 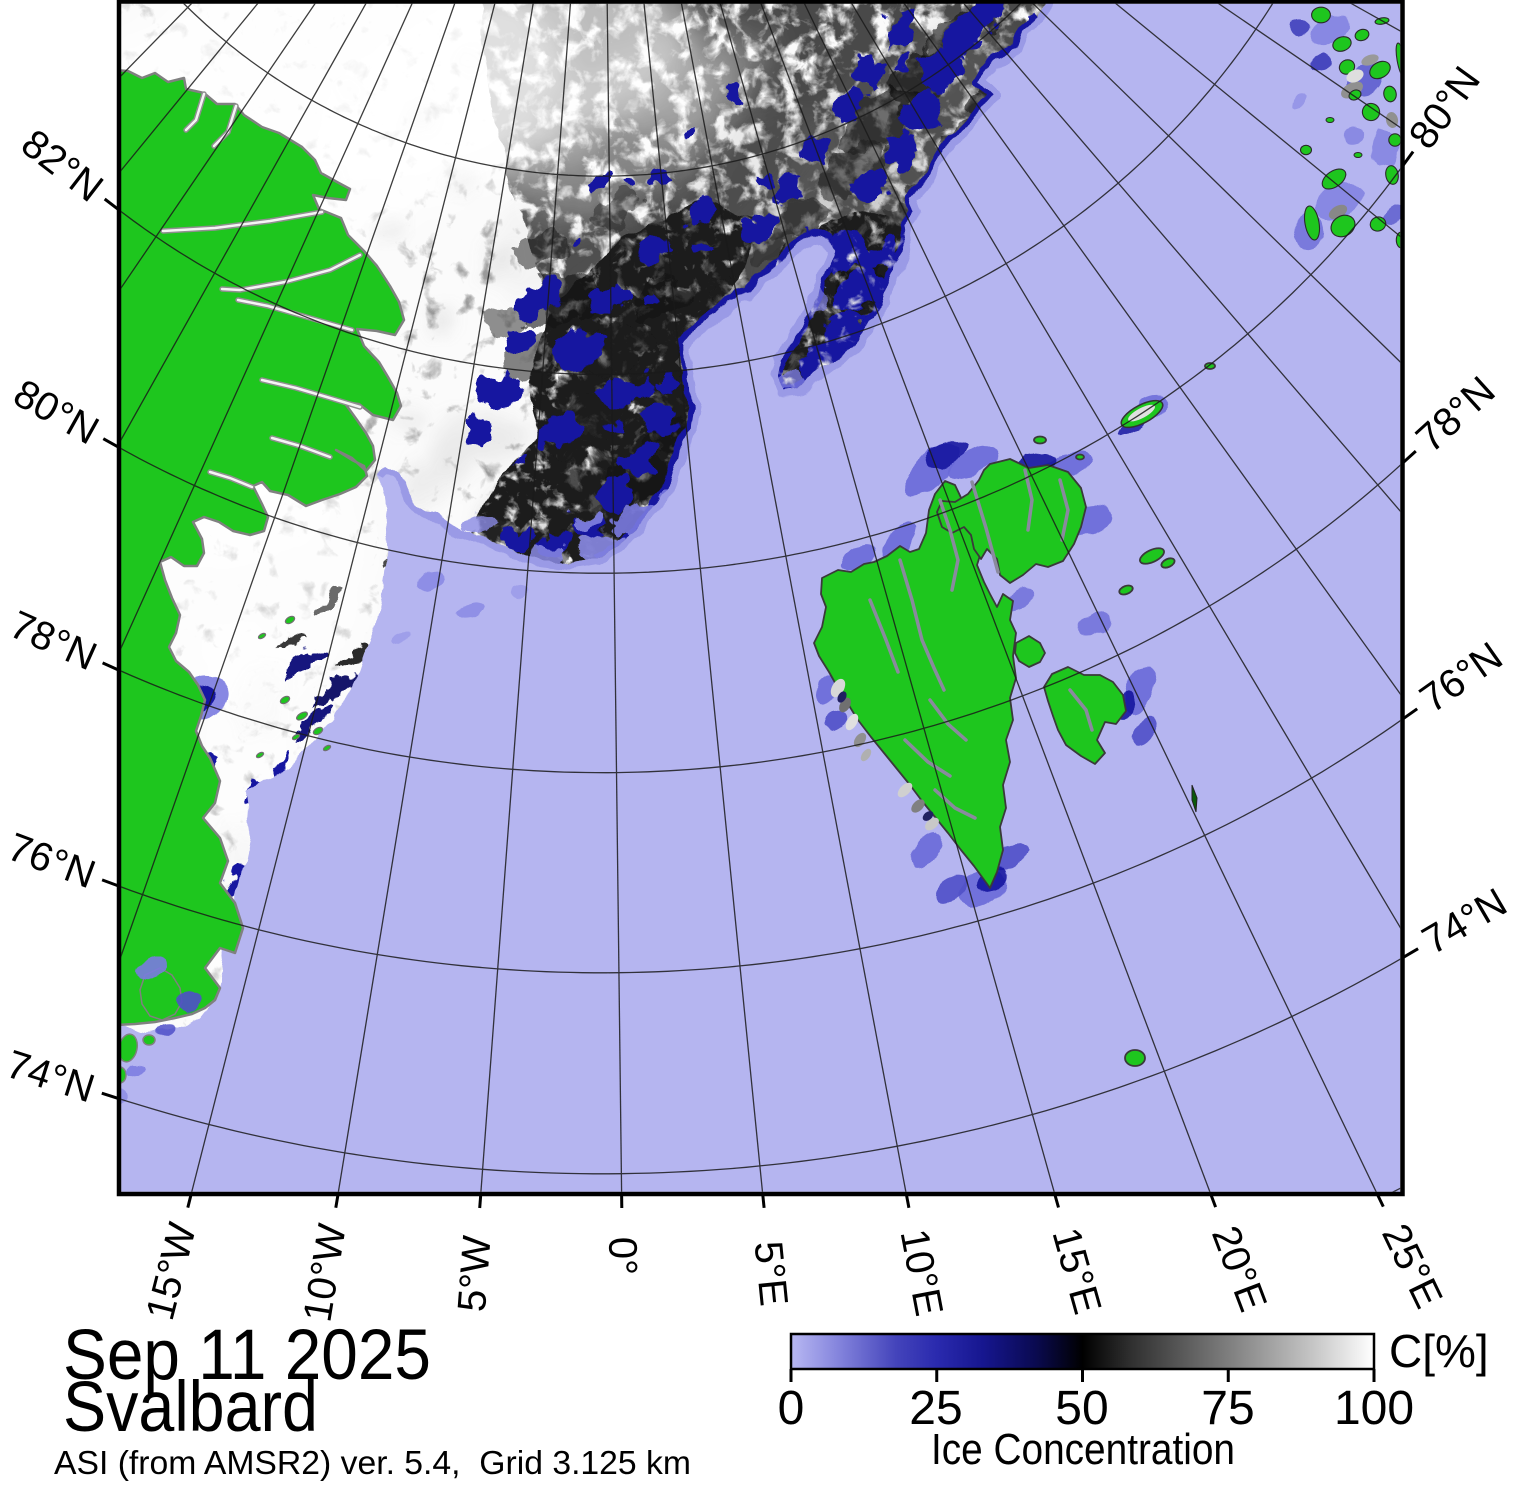 I want to click on svg-text: Ice Concentration, so click(x=1083, y=1449).